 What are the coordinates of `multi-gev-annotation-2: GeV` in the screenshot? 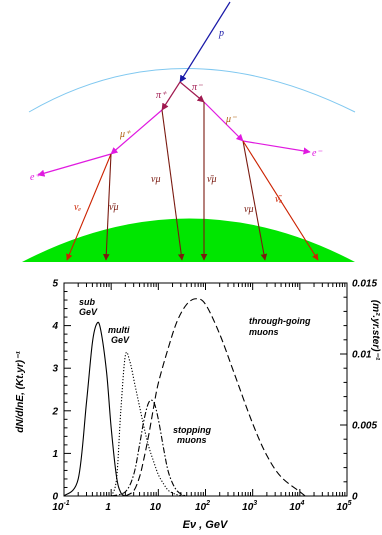 It's located at (120, 340).